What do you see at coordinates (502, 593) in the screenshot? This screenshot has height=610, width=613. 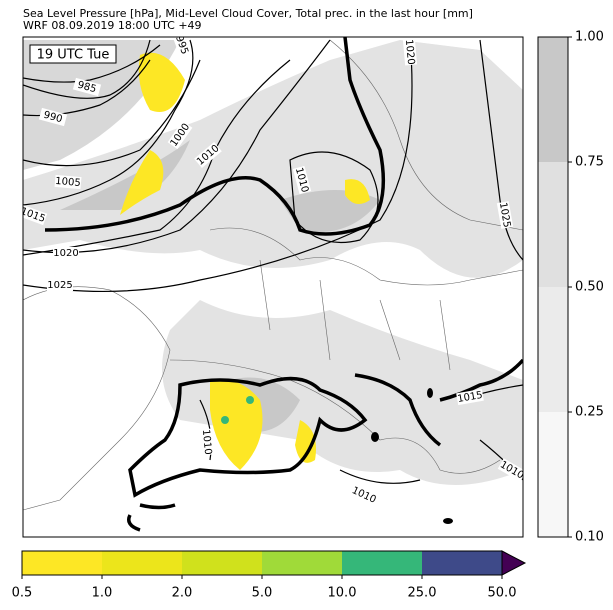 I see `colorbar-tick-label: 50.0` at bounding box center [502, 593].